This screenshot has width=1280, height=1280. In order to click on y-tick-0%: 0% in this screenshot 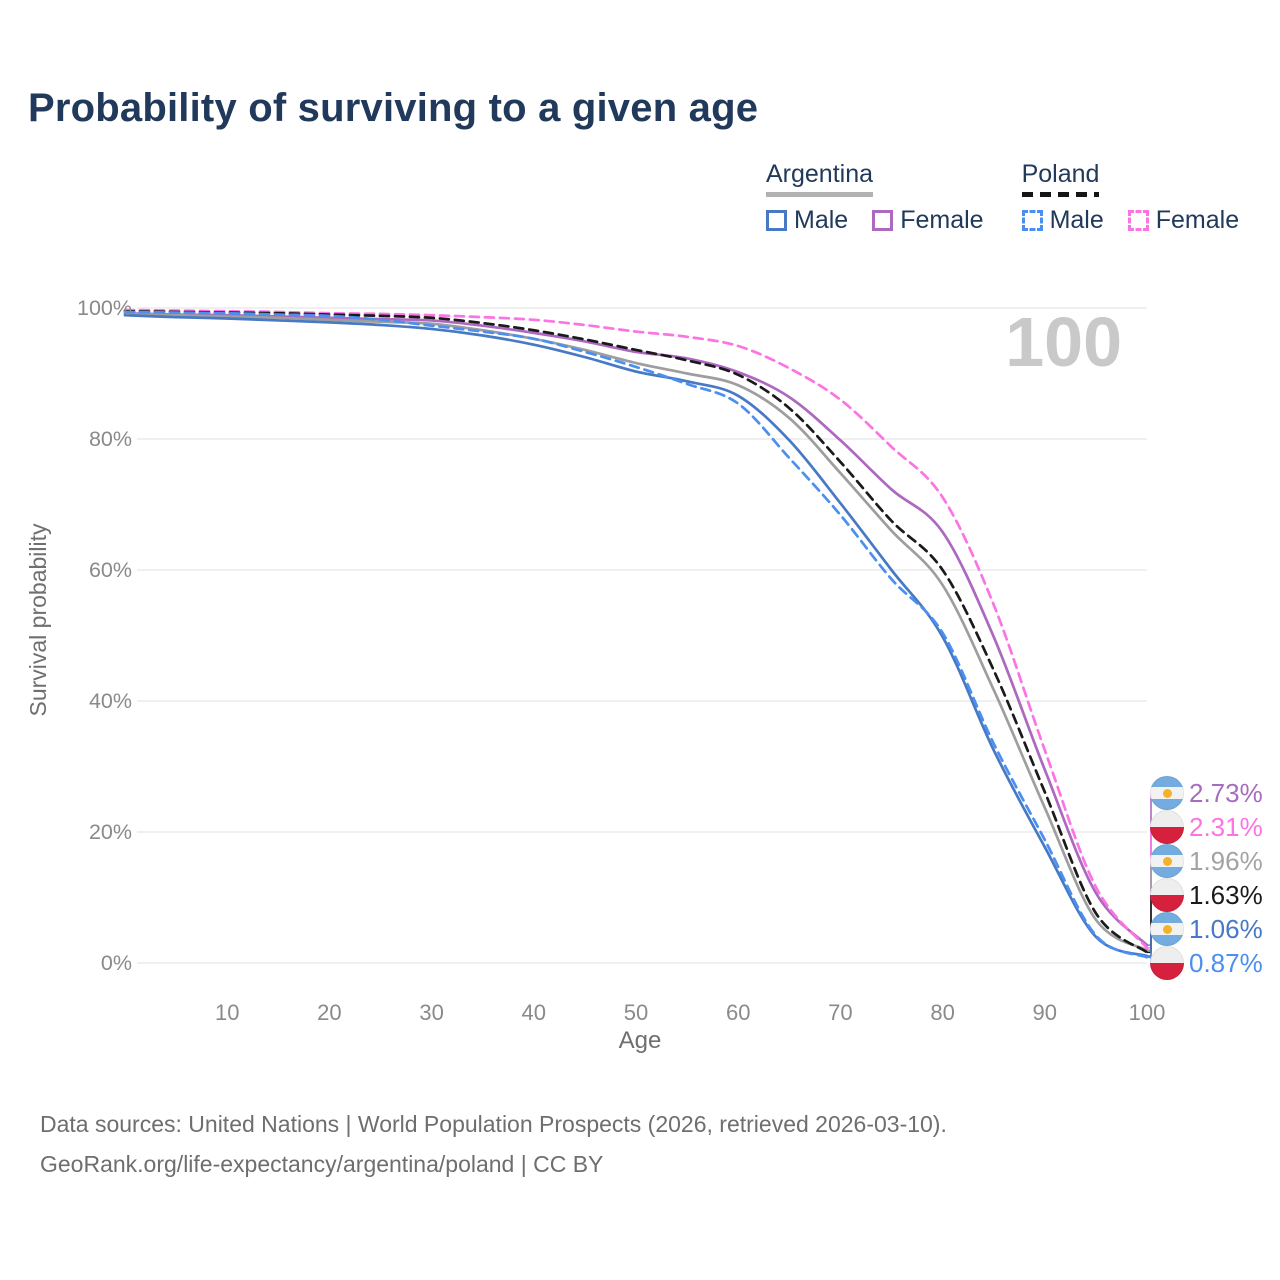, I will do `click(116, 963)`.